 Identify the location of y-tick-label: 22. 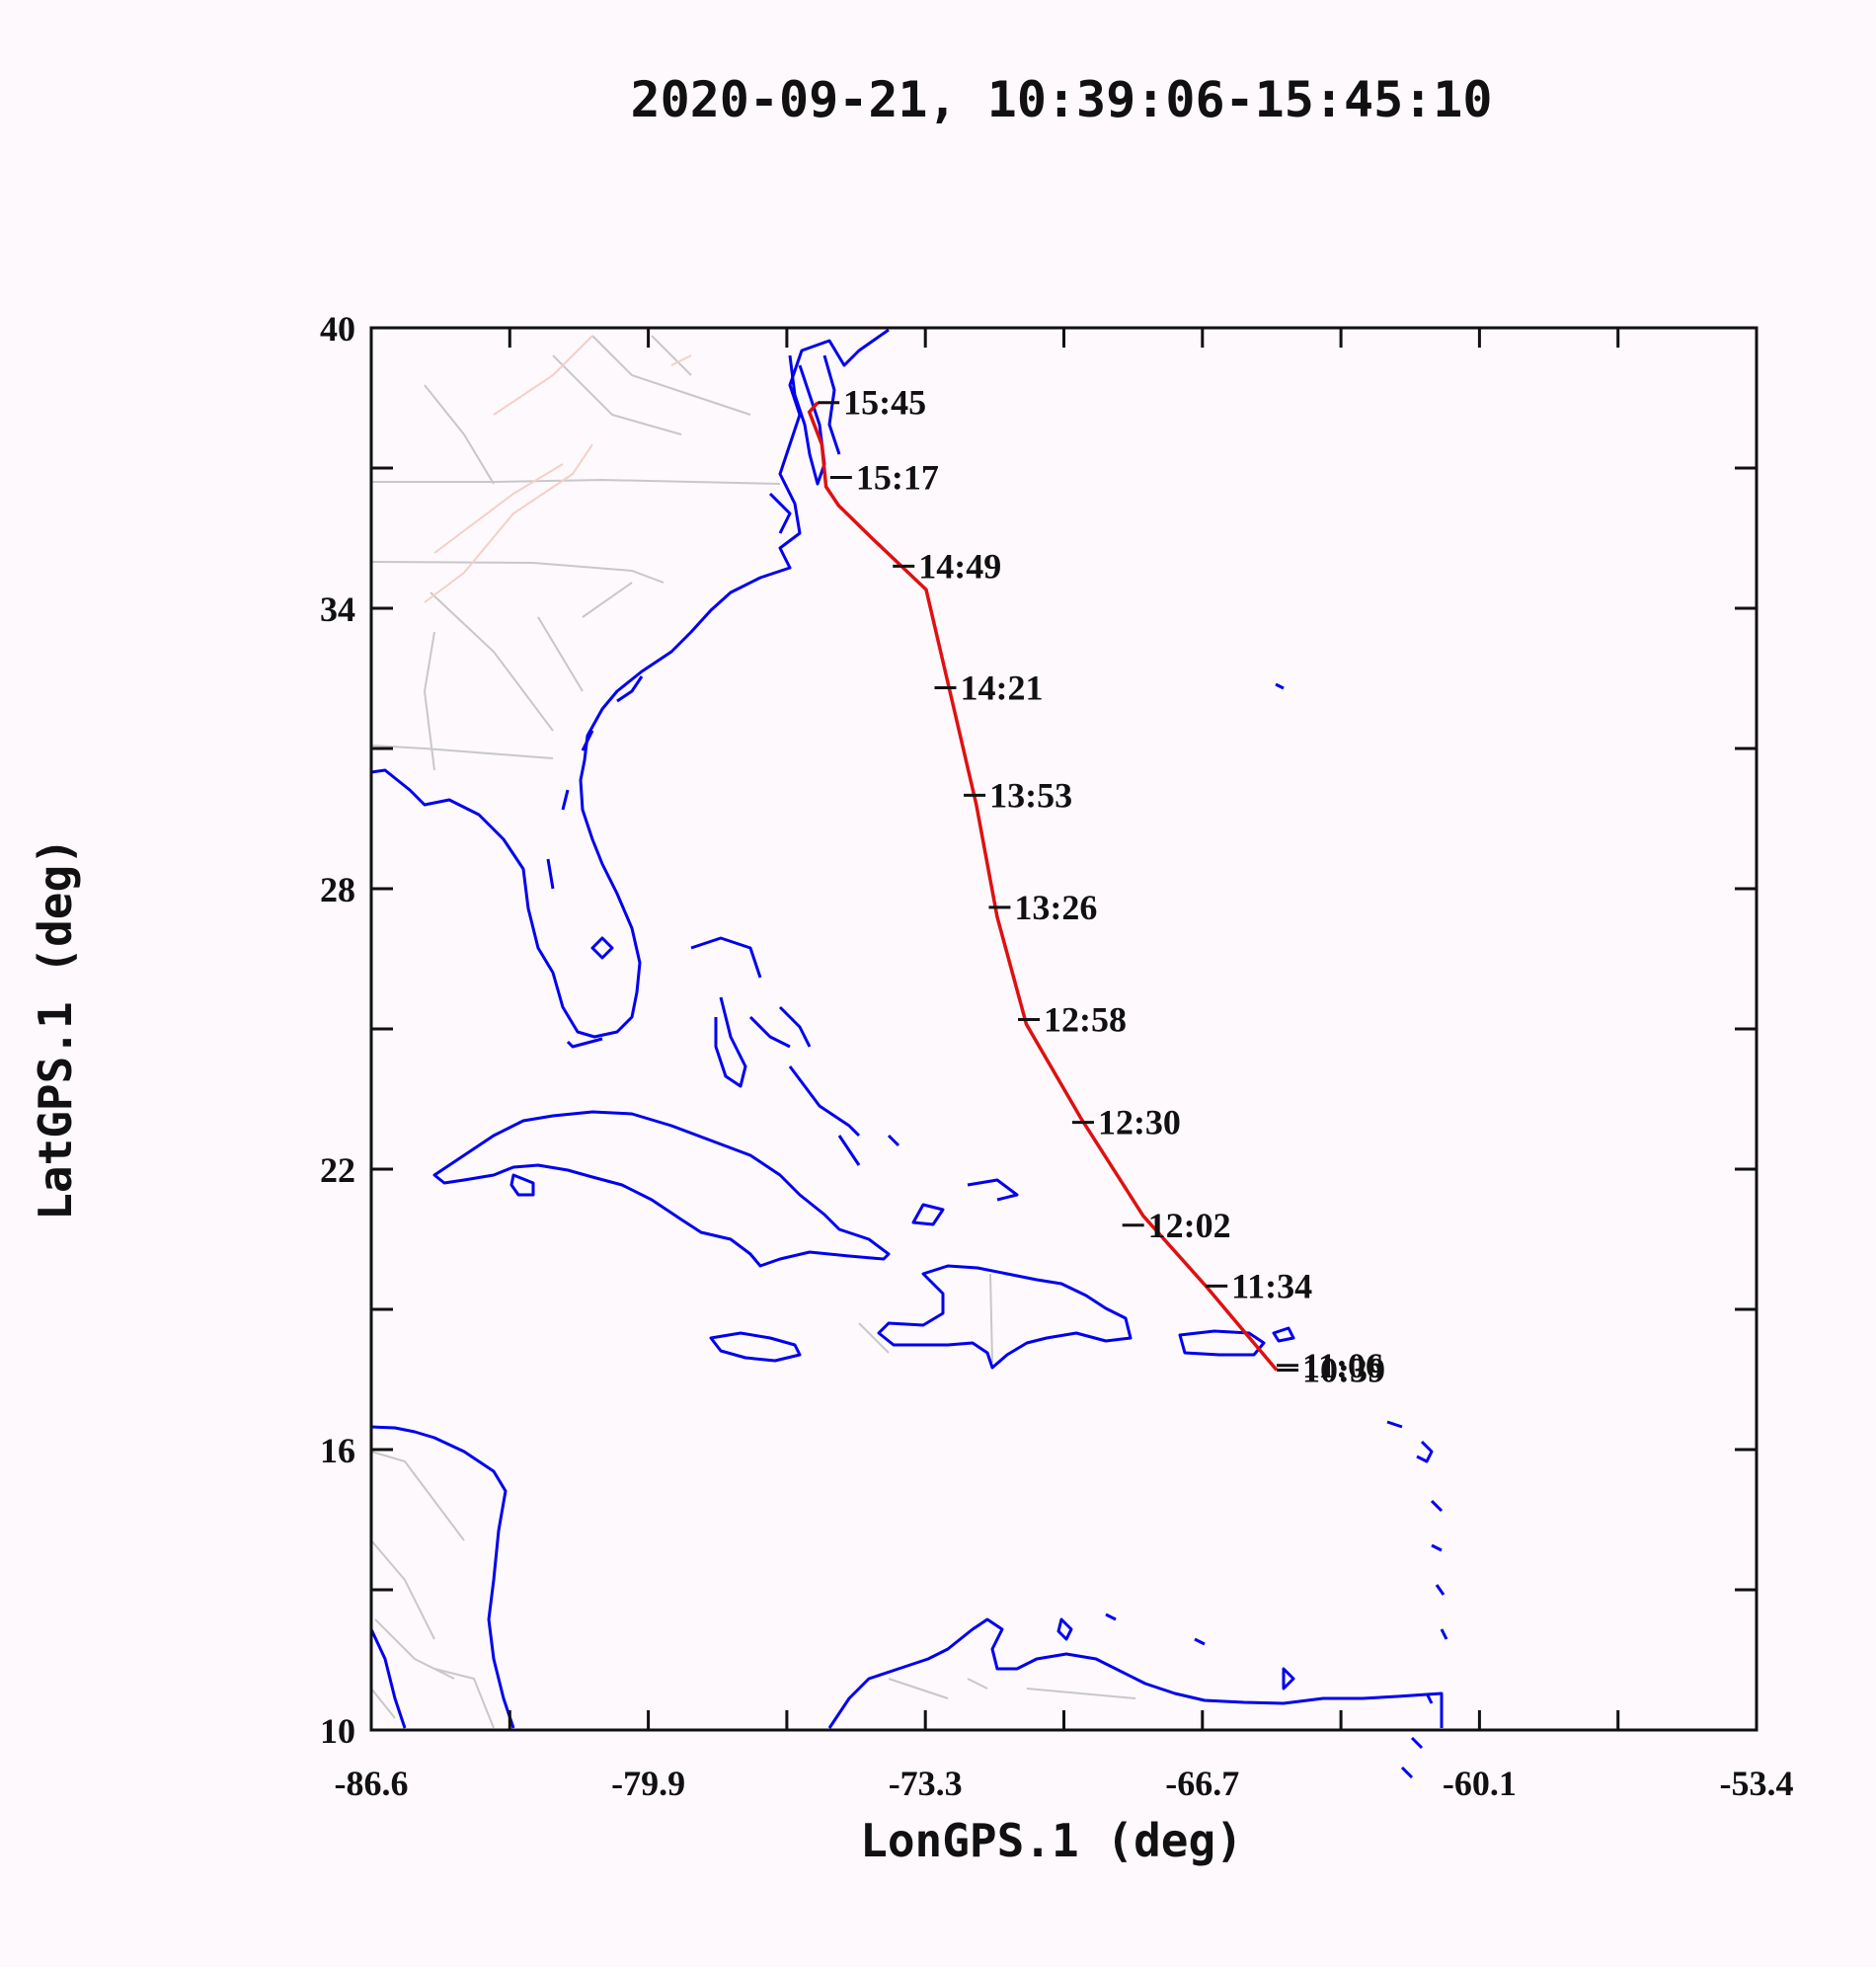
(338, 1170).